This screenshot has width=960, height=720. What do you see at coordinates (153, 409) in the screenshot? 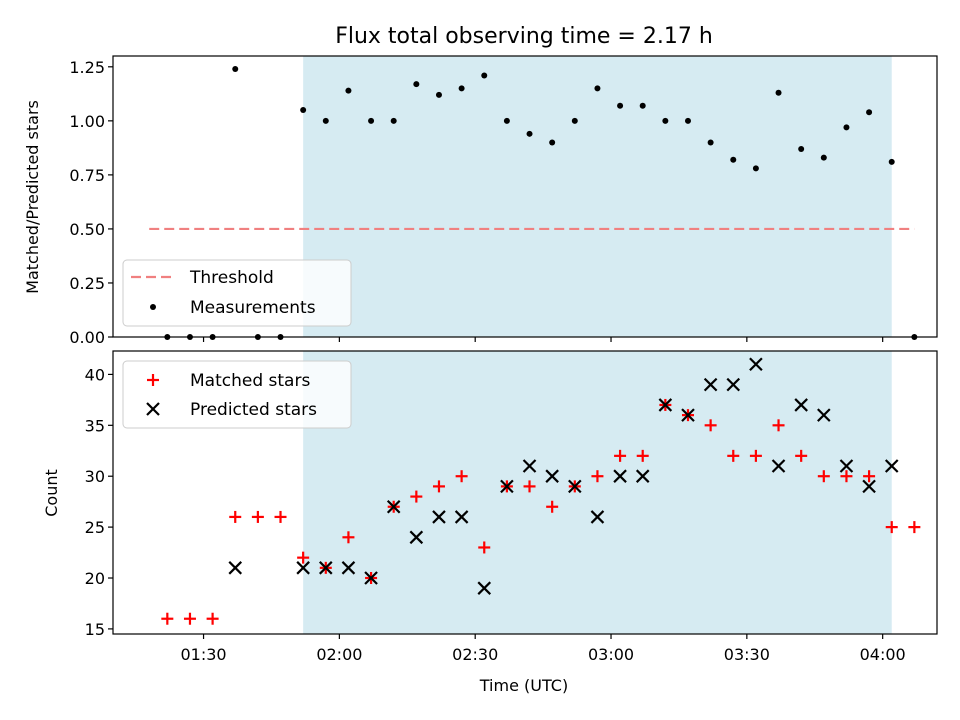
I see `legend-predicted-swatch` at bounding box center [153, 409].